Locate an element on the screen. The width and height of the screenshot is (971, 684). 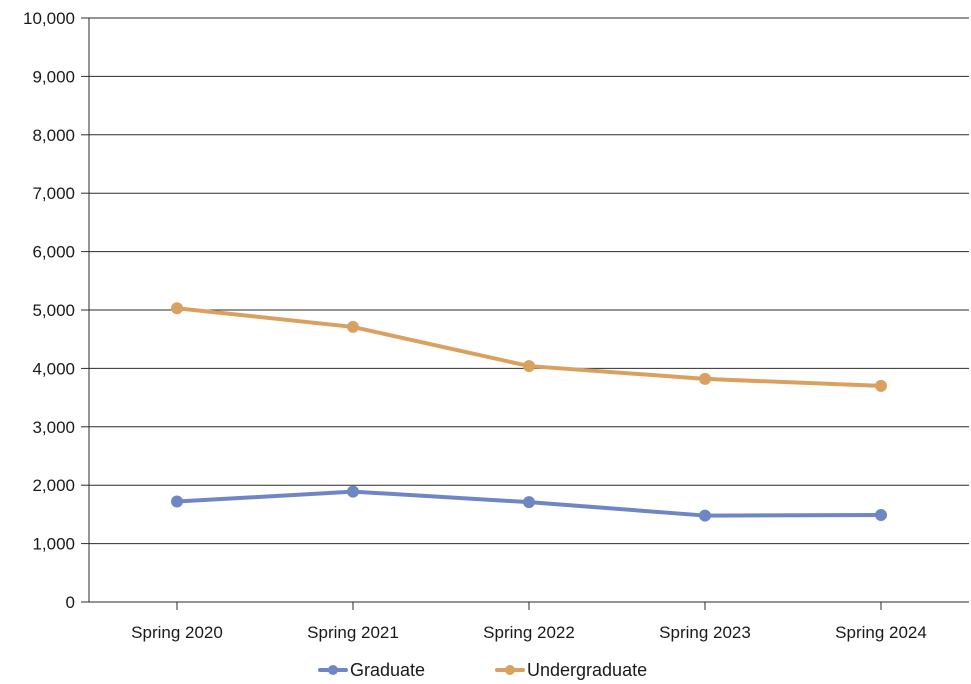
x-tick-label: Spring 2023 is located at coordinates (705, 632).